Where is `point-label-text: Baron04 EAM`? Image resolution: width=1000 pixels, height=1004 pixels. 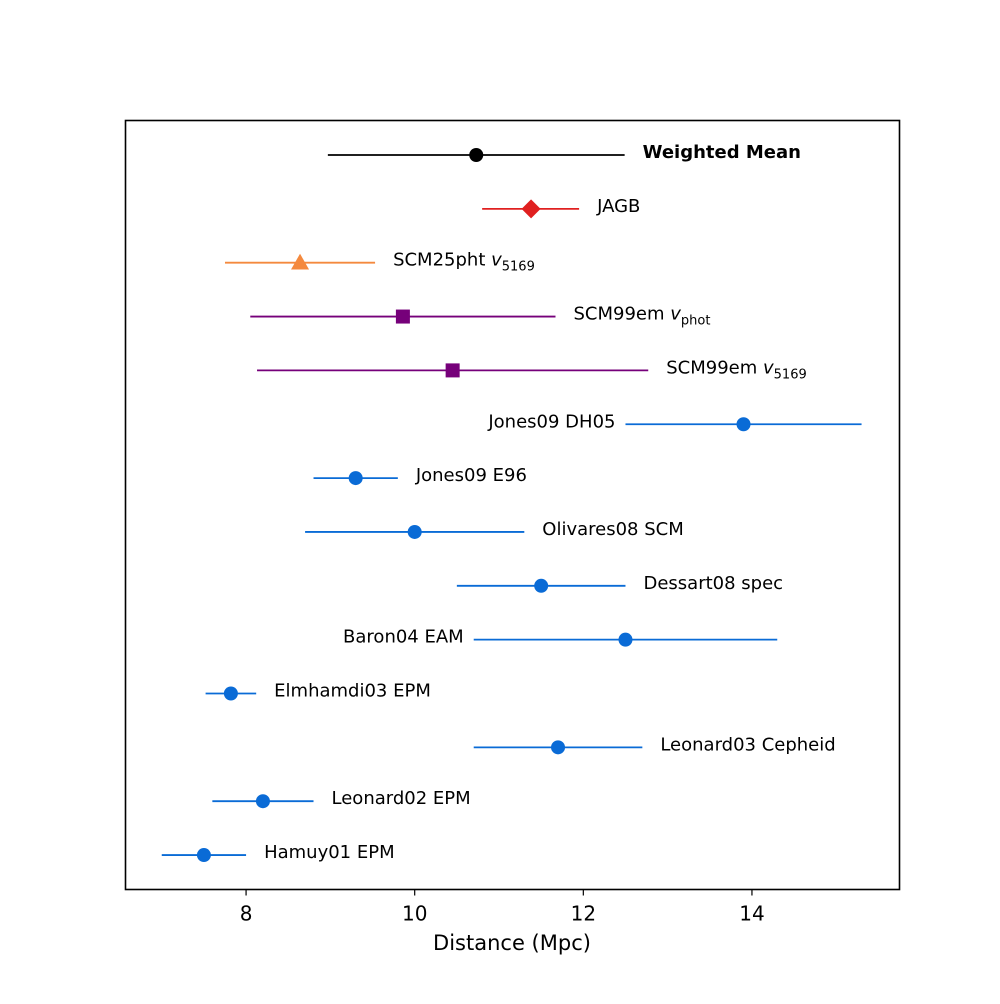
point-label-text: Baron04 EAM is located at coordinates (403, 637).